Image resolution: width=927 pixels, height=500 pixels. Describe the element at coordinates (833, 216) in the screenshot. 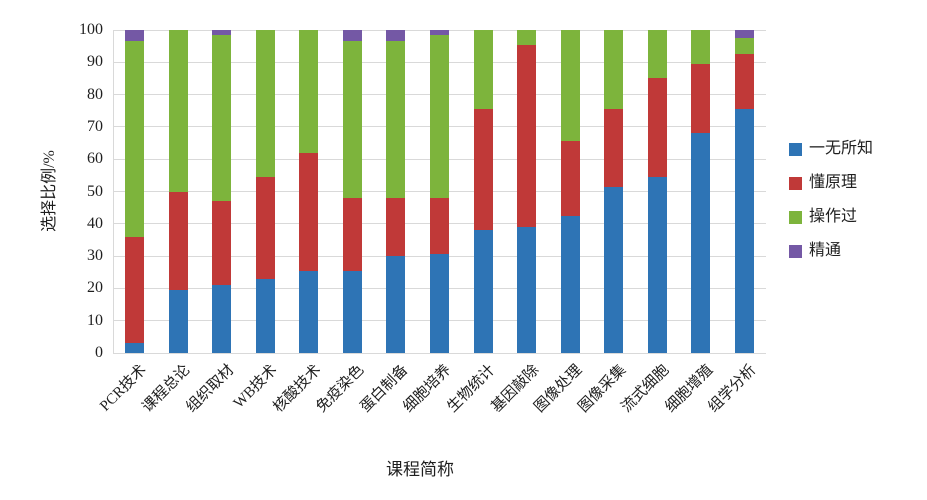

I see `legend-label: 操作过` at that location.